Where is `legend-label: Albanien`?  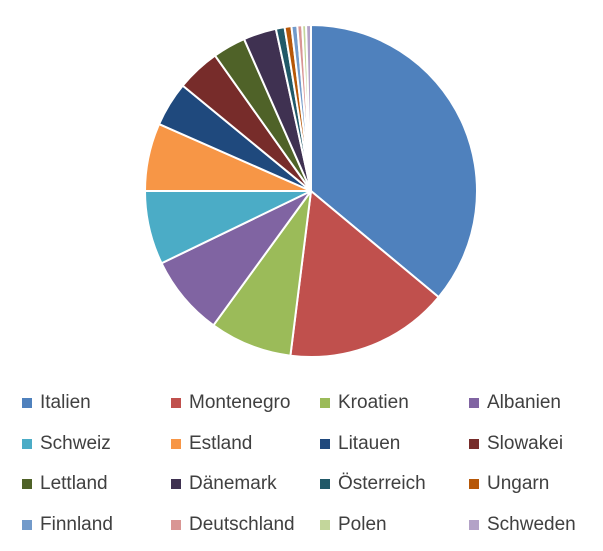
legend-label: Albanien is located at coordinates (524, 402).